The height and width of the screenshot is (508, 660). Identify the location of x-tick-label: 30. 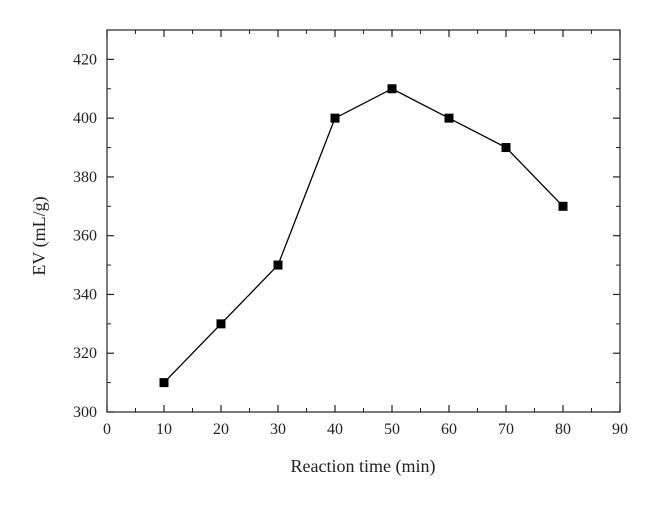
(278, 429).